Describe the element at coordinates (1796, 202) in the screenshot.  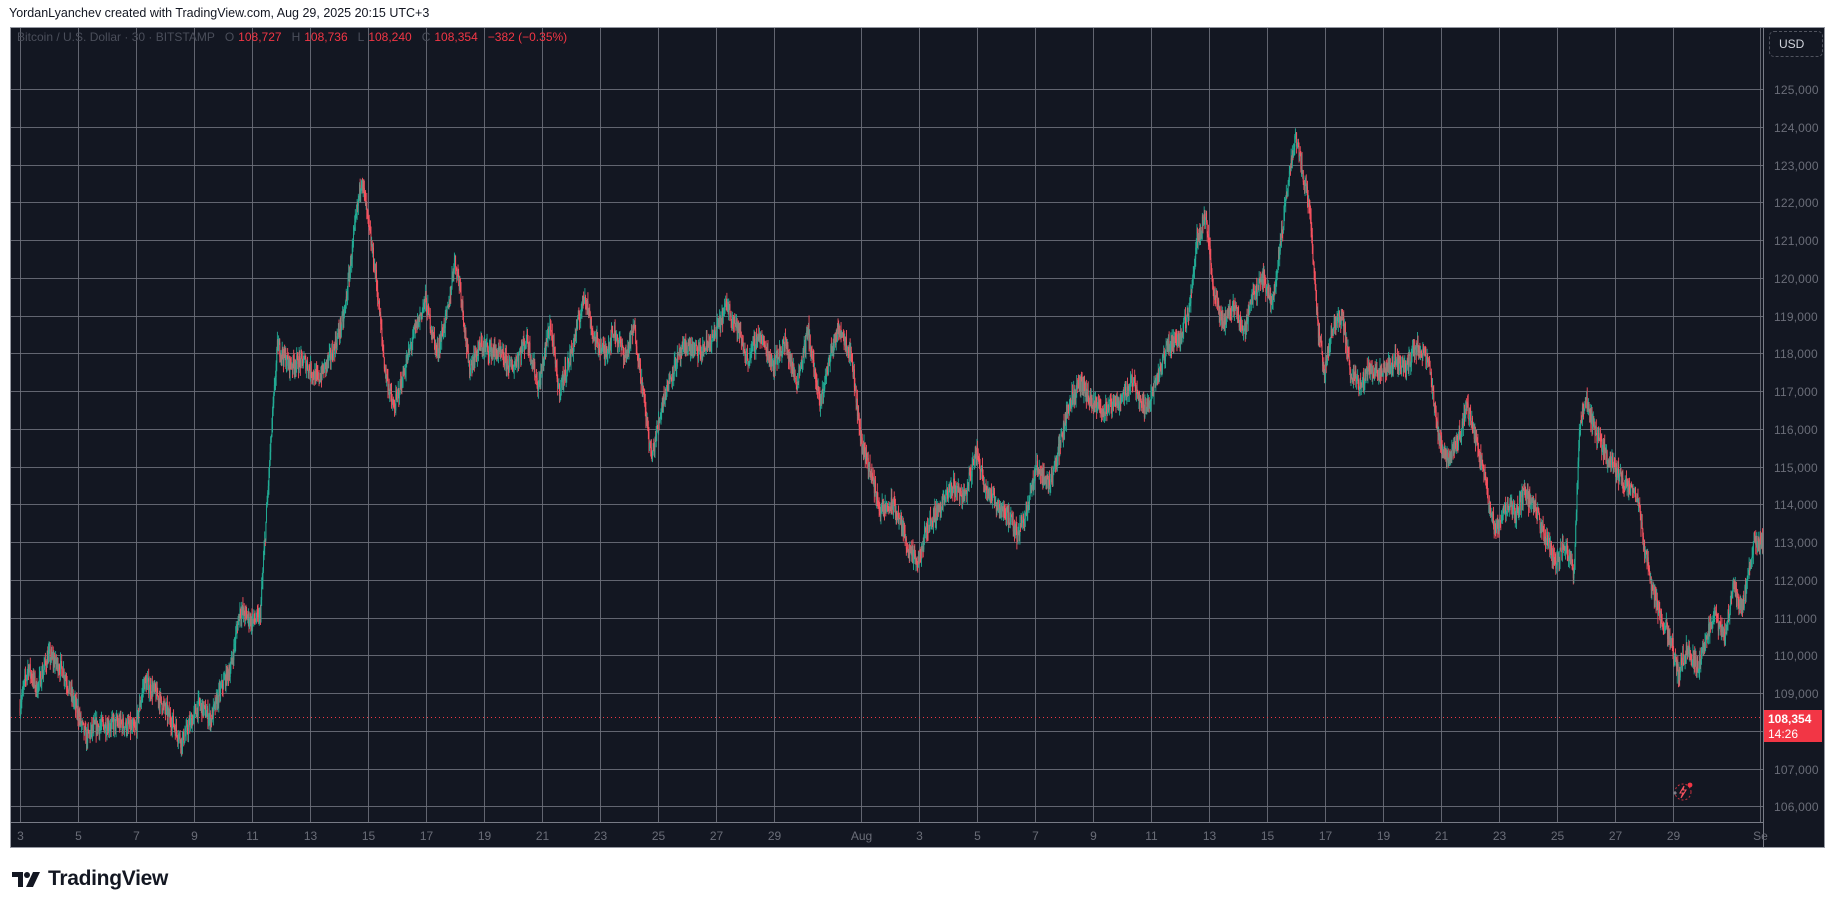
I see `price-tick: 122,000` at that location.